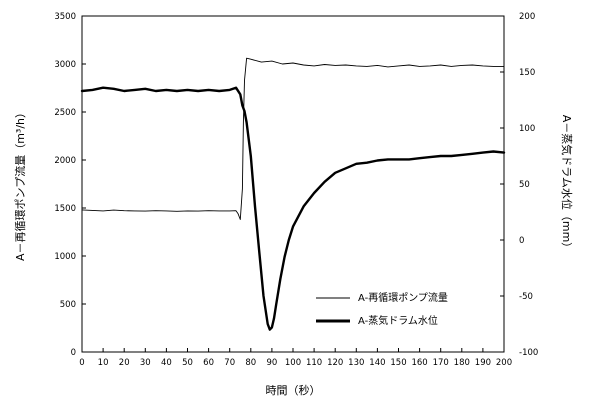  What do you see at coordinates (382, 309) in the screenshot?
I see `legend: A-再循環ポンプ流量 A-蒸気ドラム水位` at bounding box center [382, 309].